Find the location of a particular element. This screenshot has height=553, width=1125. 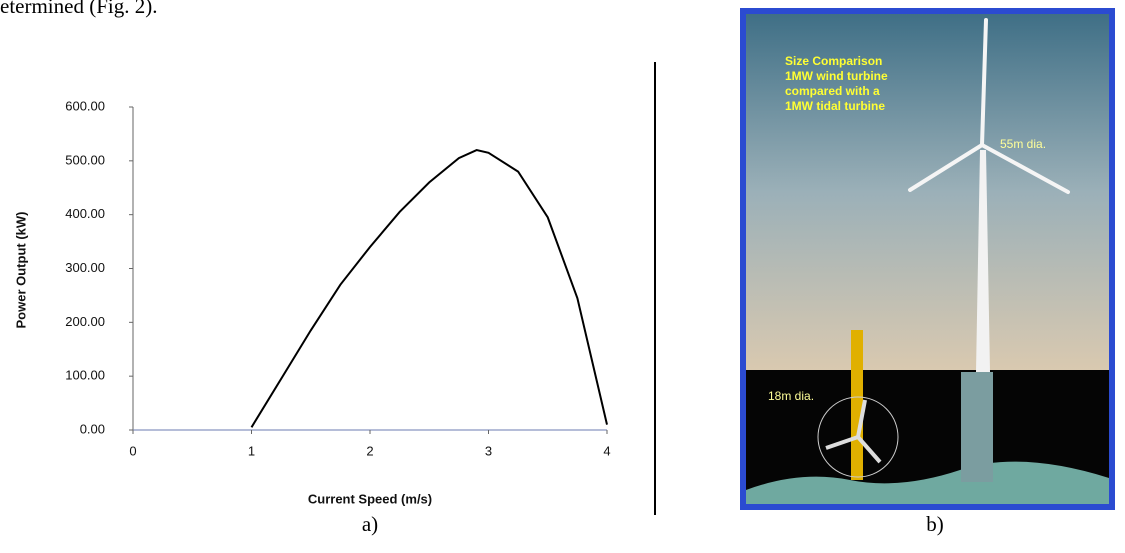

x-tick-label: 0 is located at coordinates (132, 450).